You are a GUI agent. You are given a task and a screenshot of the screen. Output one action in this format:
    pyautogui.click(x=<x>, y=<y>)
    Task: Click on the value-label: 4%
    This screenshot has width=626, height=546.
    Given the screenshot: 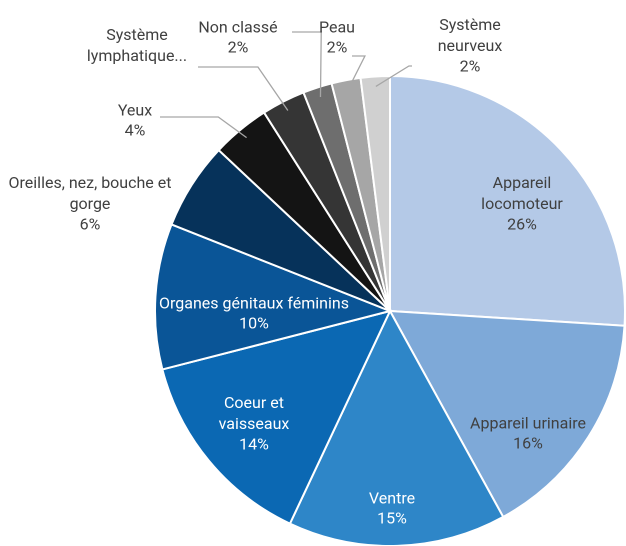 What is the action you would take?
    pyautogui.click(x=135, y=130)
    